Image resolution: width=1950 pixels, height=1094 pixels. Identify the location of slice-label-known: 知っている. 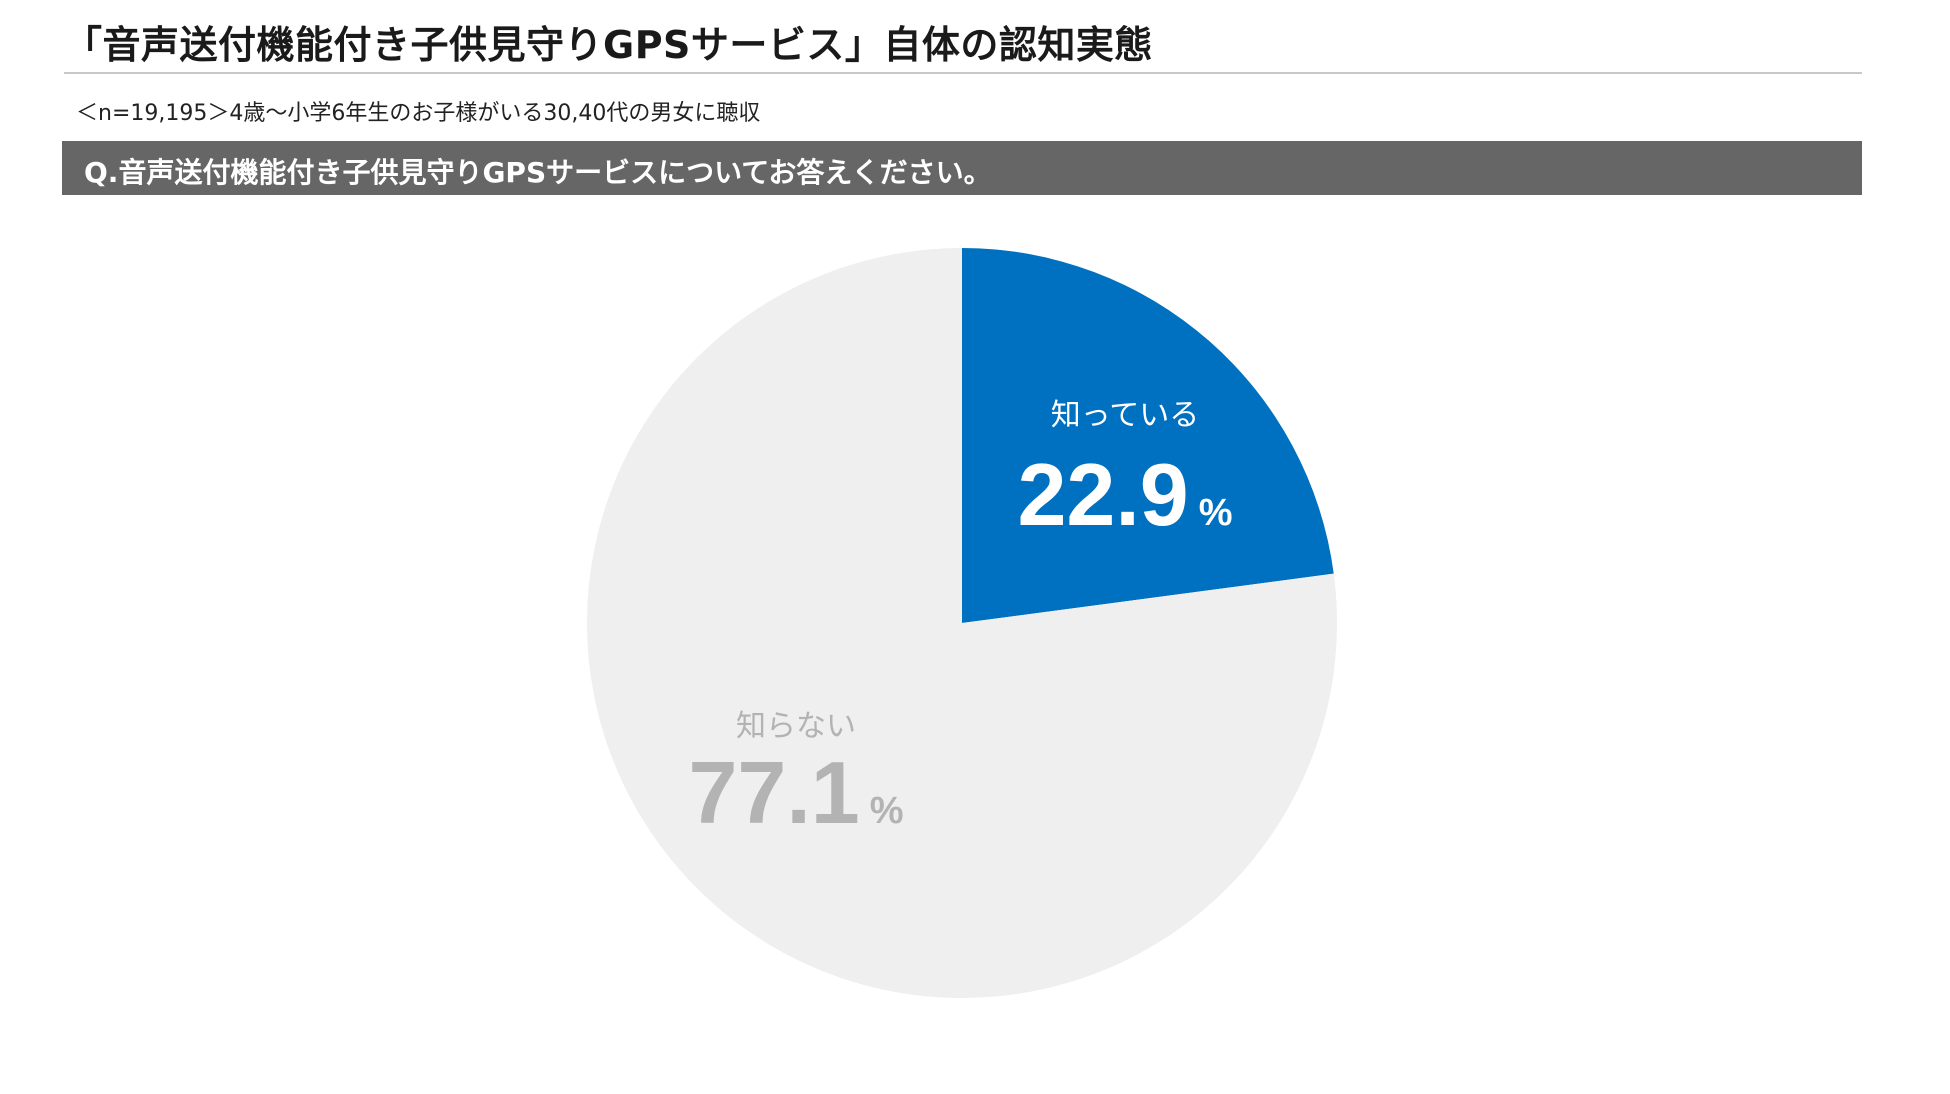
(1125, 415).